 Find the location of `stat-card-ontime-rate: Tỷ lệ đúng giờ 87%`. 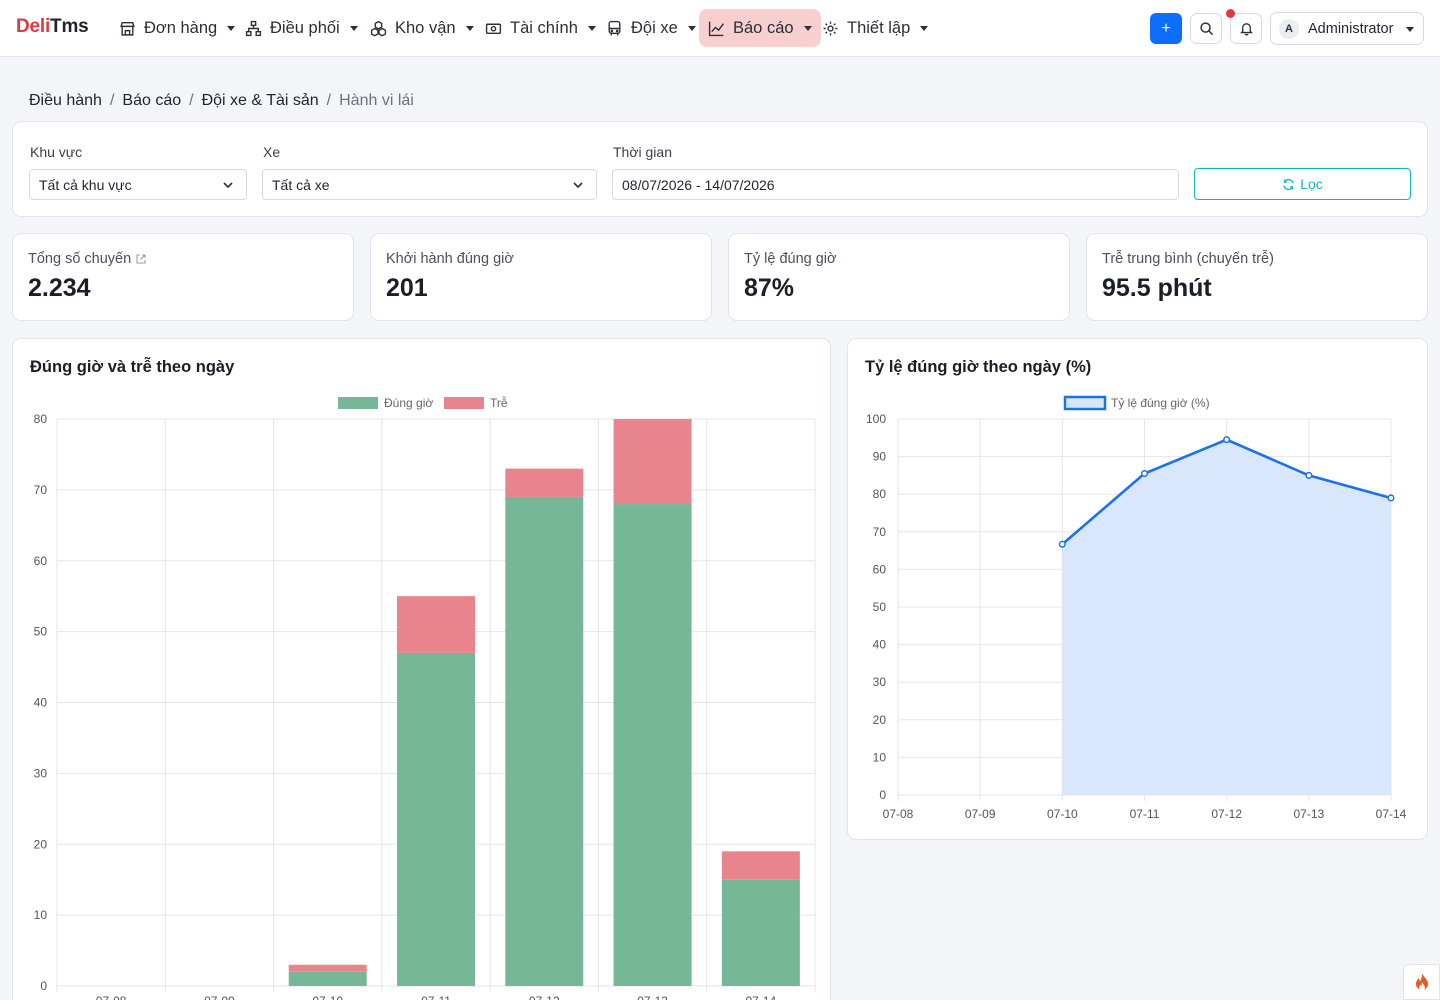

stat-card-ontime-rate: Tỷ lệ đúng giờ 87% is located at coordinates (899, 277).